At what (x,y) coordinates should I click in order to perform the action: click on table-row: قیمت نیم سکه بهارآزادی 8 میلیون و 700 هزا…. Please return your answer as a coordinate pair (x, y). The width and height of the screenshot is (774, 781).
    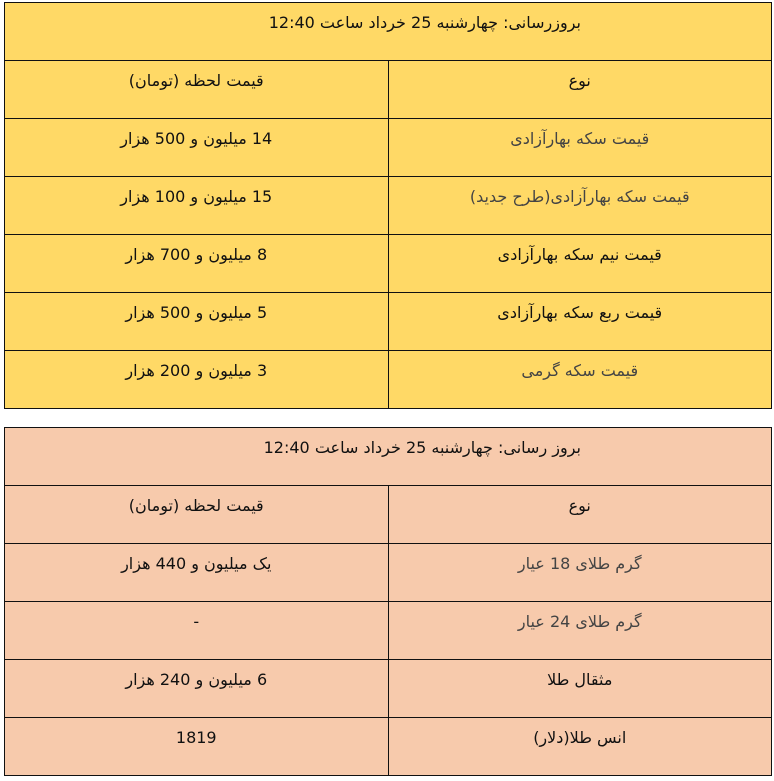
    Looking at the image, I should click on (388, 263).